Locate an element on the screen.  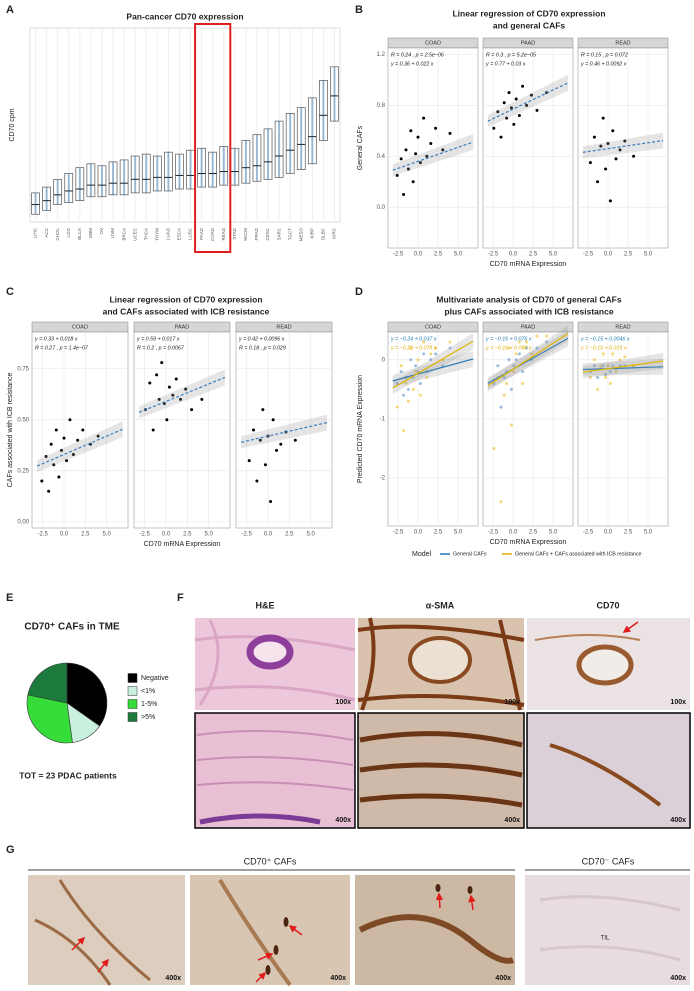
annotation: R = 0.3 , p = 5.2e−05 is located at coordinates (511, 55).